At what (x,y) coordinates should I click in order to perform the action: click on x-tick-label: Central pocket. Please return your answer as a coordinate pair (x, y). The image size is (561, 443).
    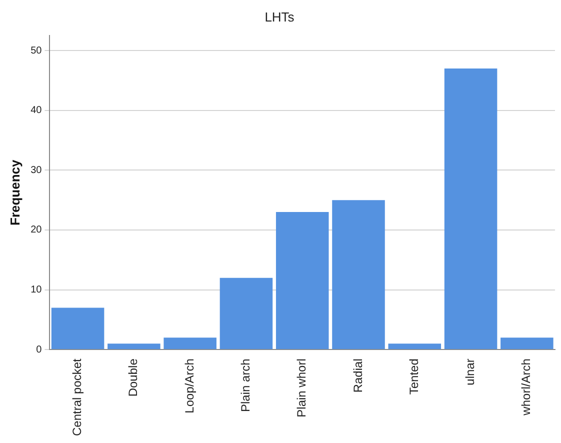
    Looking at the image, I should click on (77, 397).